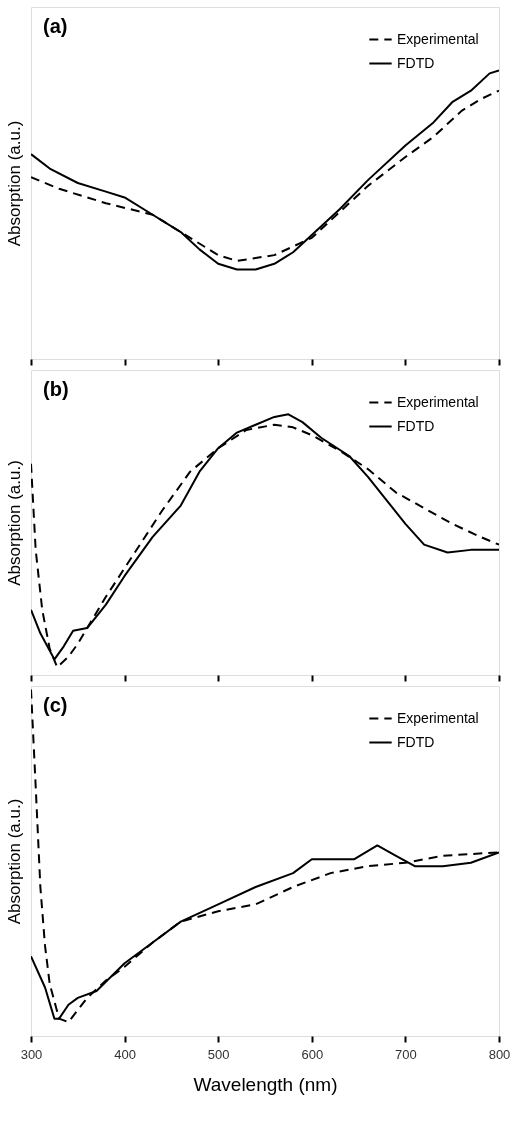 Image resolution: width=524 pixels, height=1135 pixels. What do you see at coordinates (31, 1054) in the screenshot?
I see `x-tick-label: 300` at bounding box center [31, 1054].